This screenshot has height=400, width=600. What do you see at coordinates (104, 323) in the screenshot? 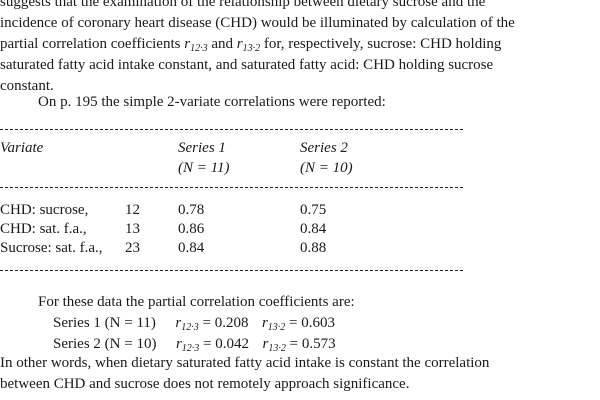
I see `partial-row-1-series: Series 1 (N = 11)` at bounding box center [104, 323].